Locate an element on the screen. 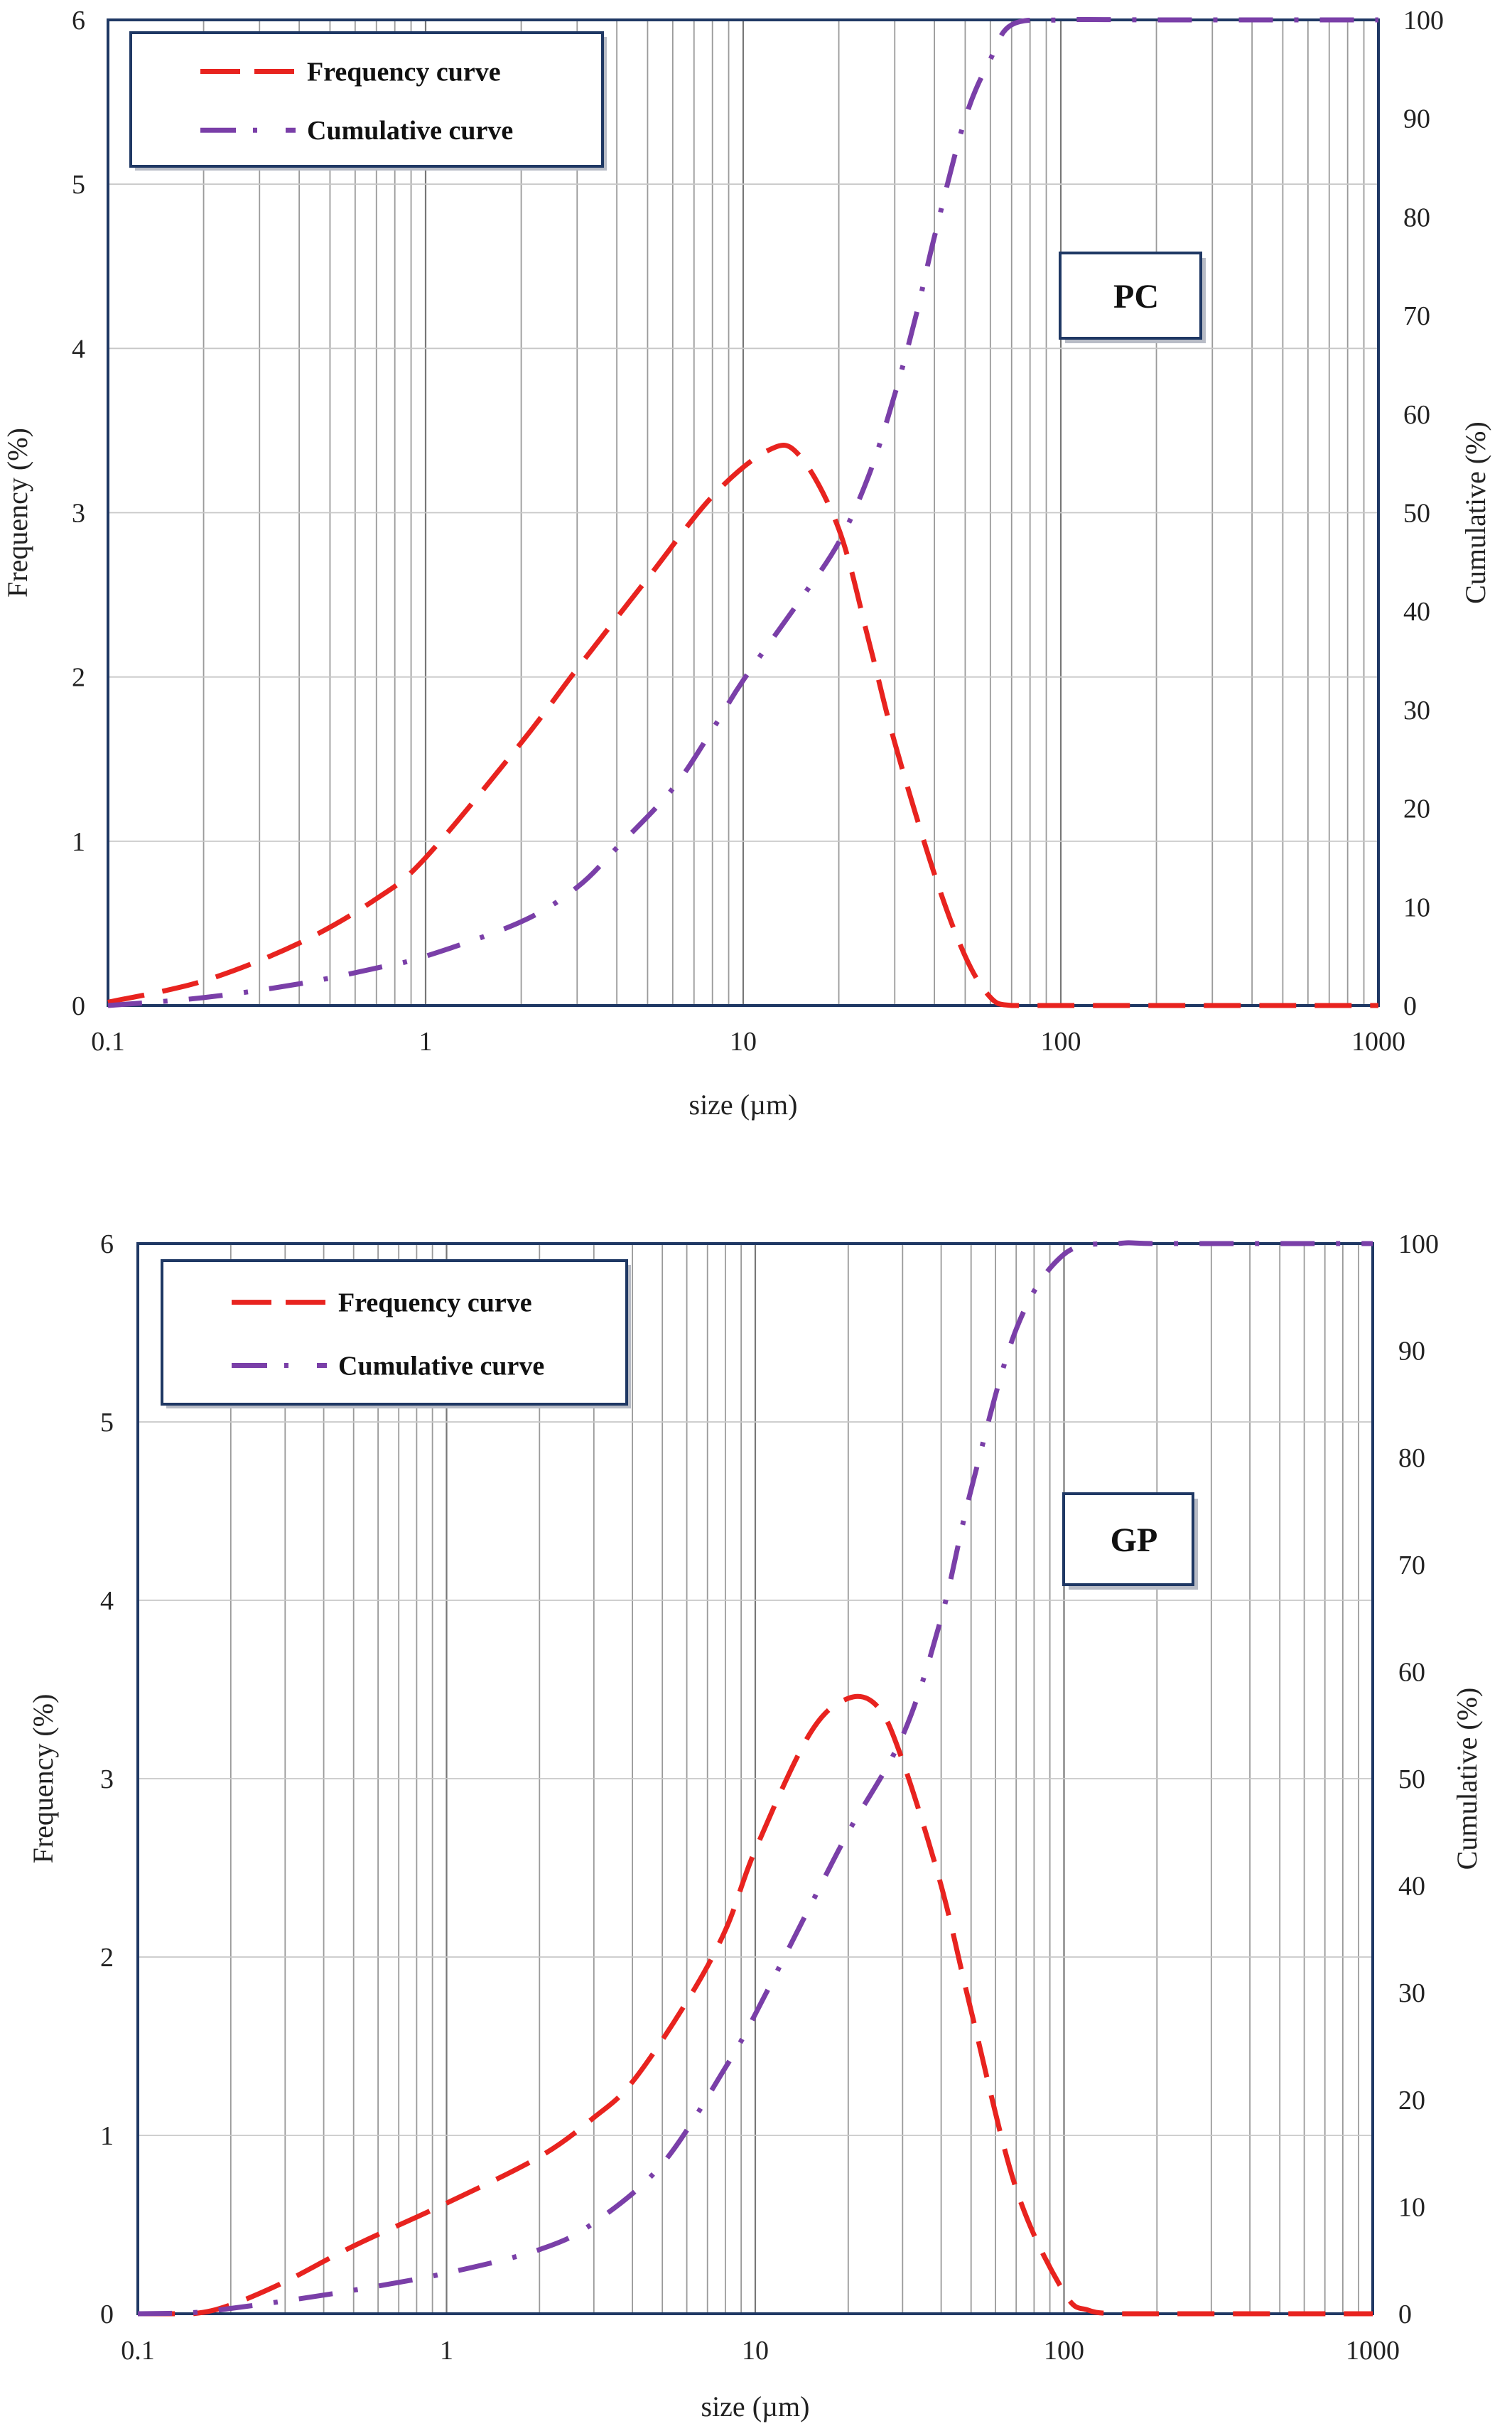 The height and width of the screenshot is (2431, 1512). panel-label: PC is located at coordinates (1132, 297).